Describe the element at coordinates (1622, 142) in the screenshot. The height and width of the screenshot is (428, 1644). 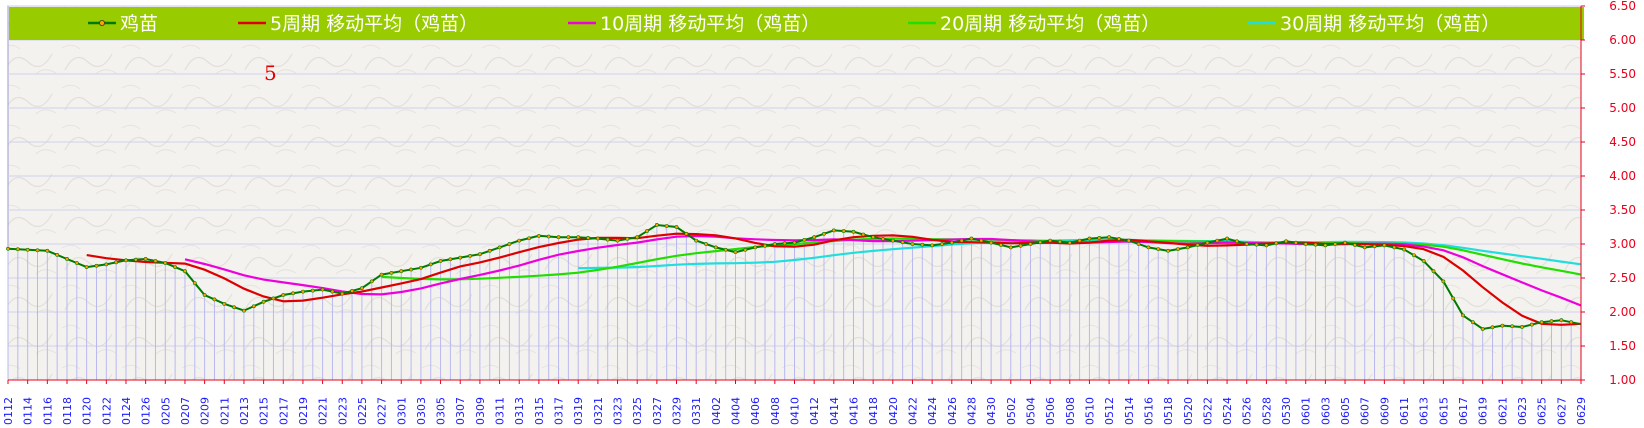
I see `y-tick-label: 4.50` at that location.